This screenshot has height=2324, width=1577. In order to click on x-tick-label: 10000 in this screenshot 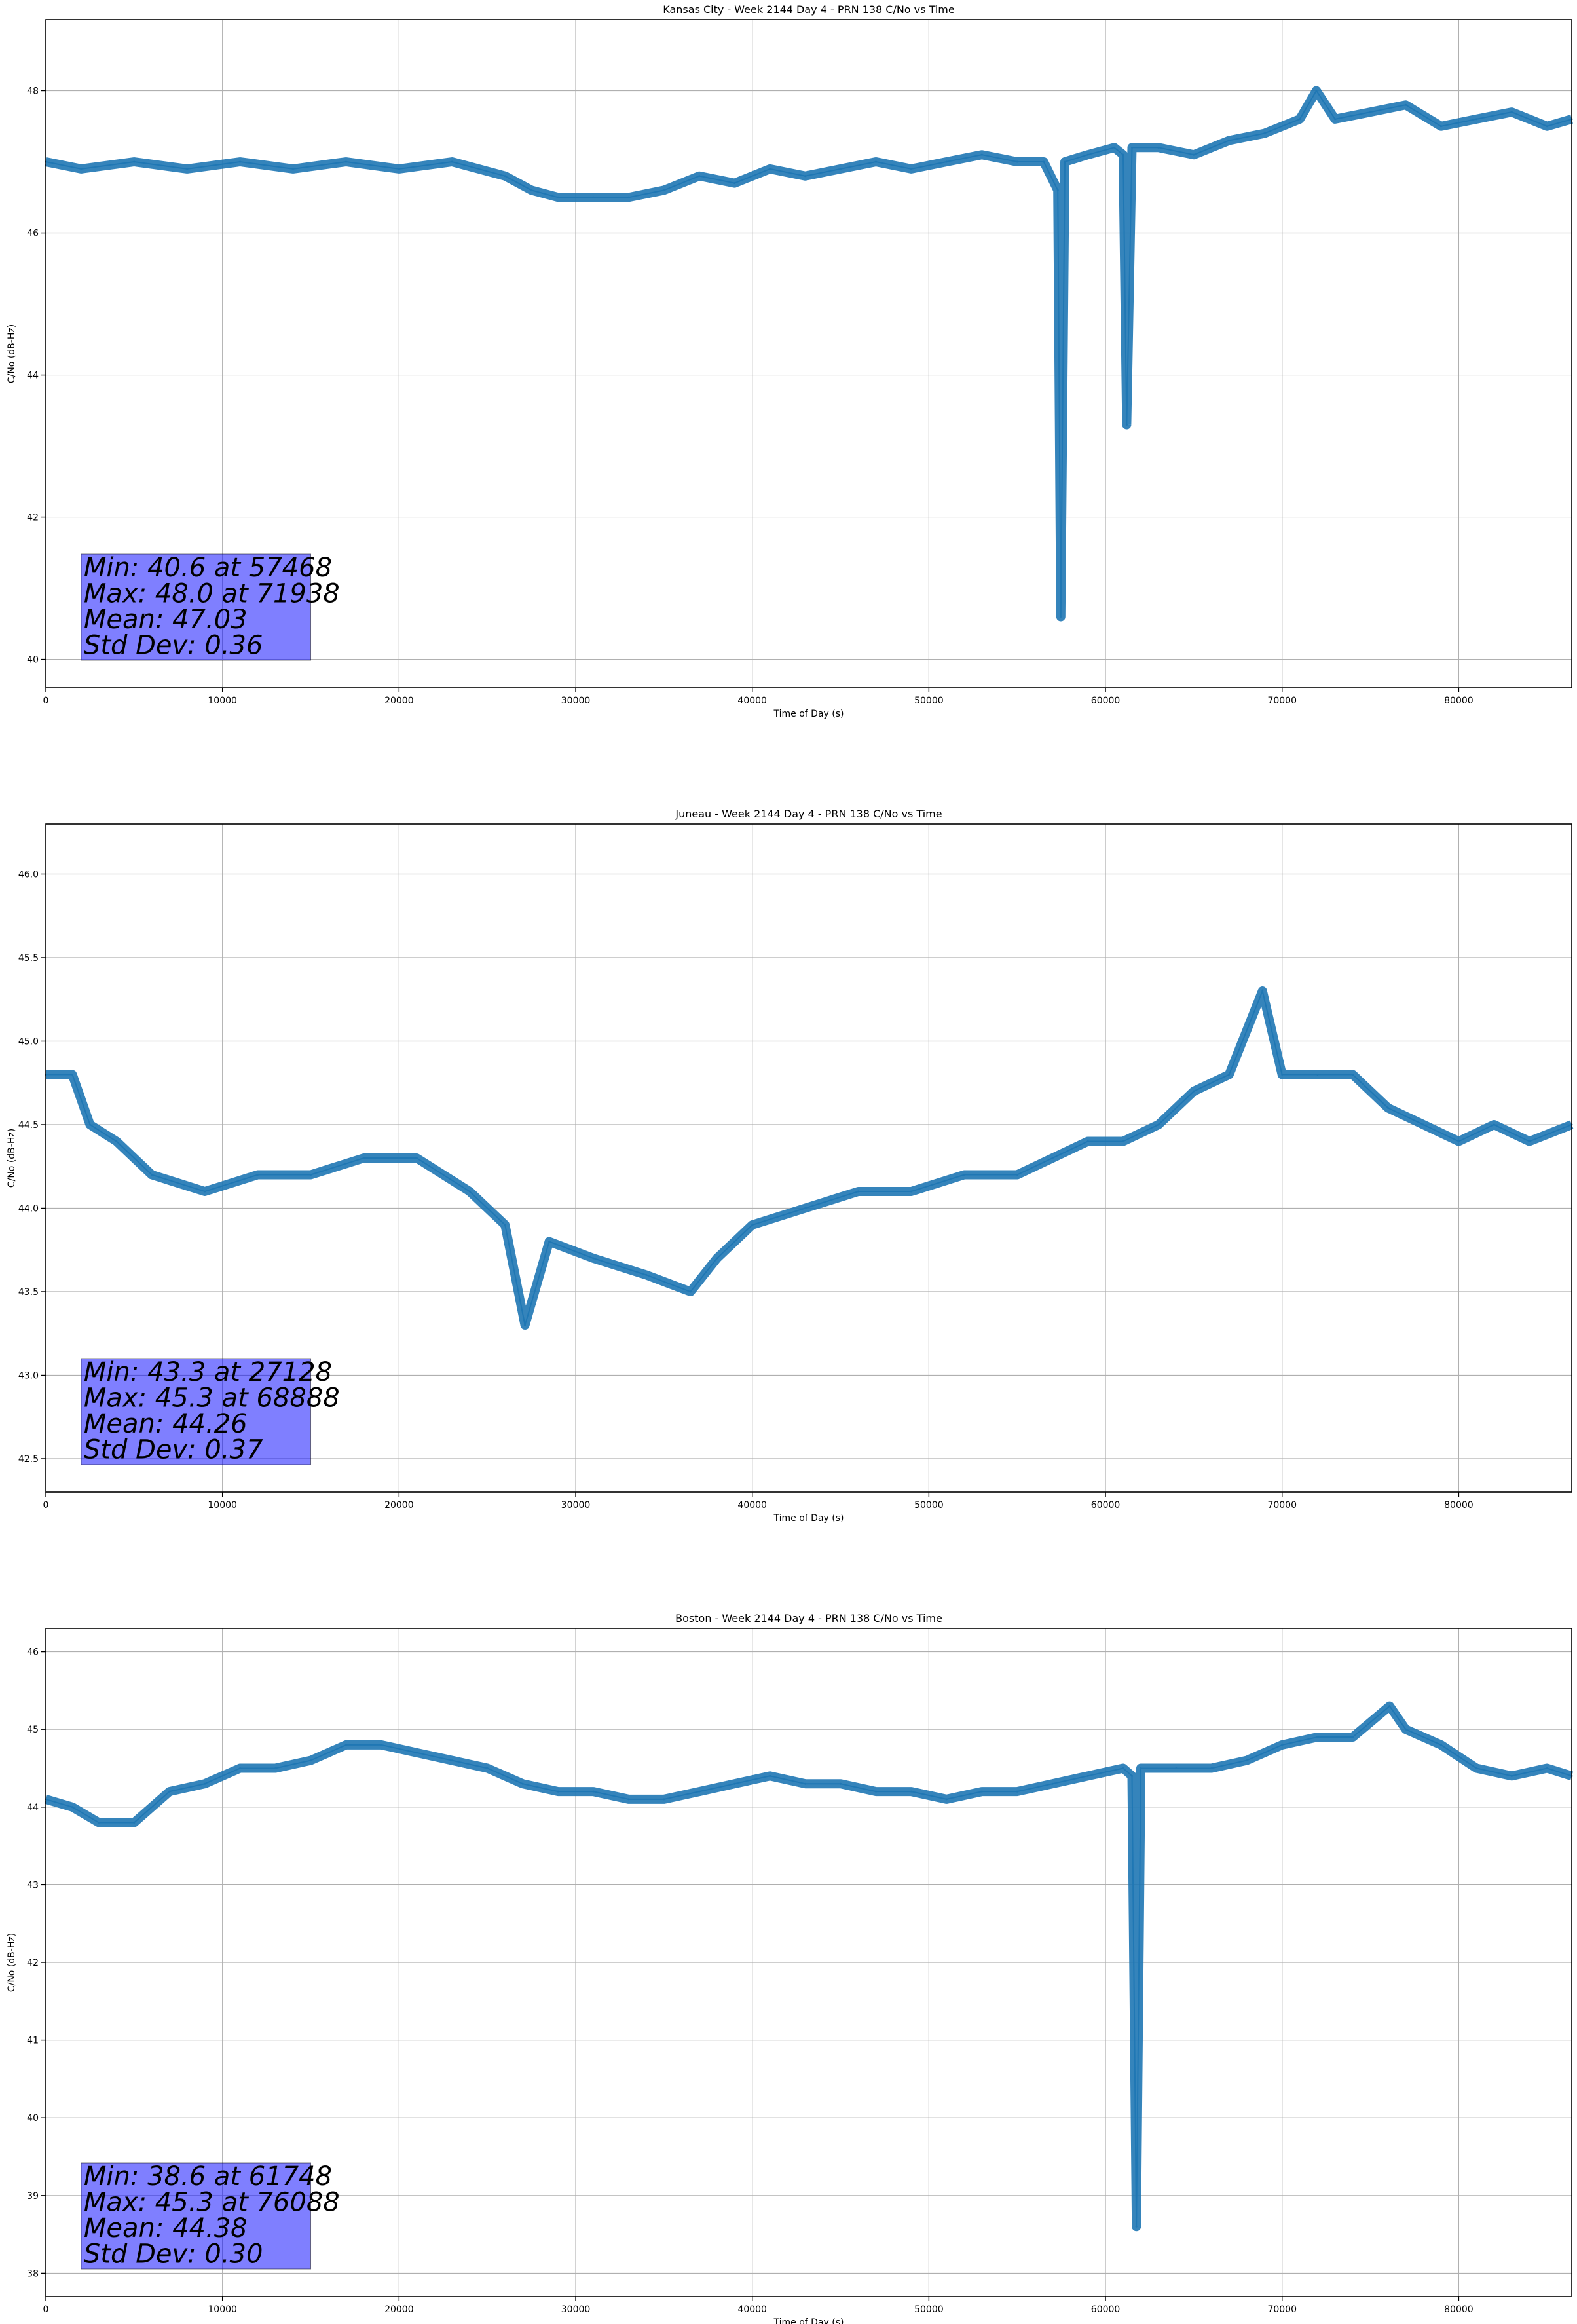, I will do `click(222, 701)`.